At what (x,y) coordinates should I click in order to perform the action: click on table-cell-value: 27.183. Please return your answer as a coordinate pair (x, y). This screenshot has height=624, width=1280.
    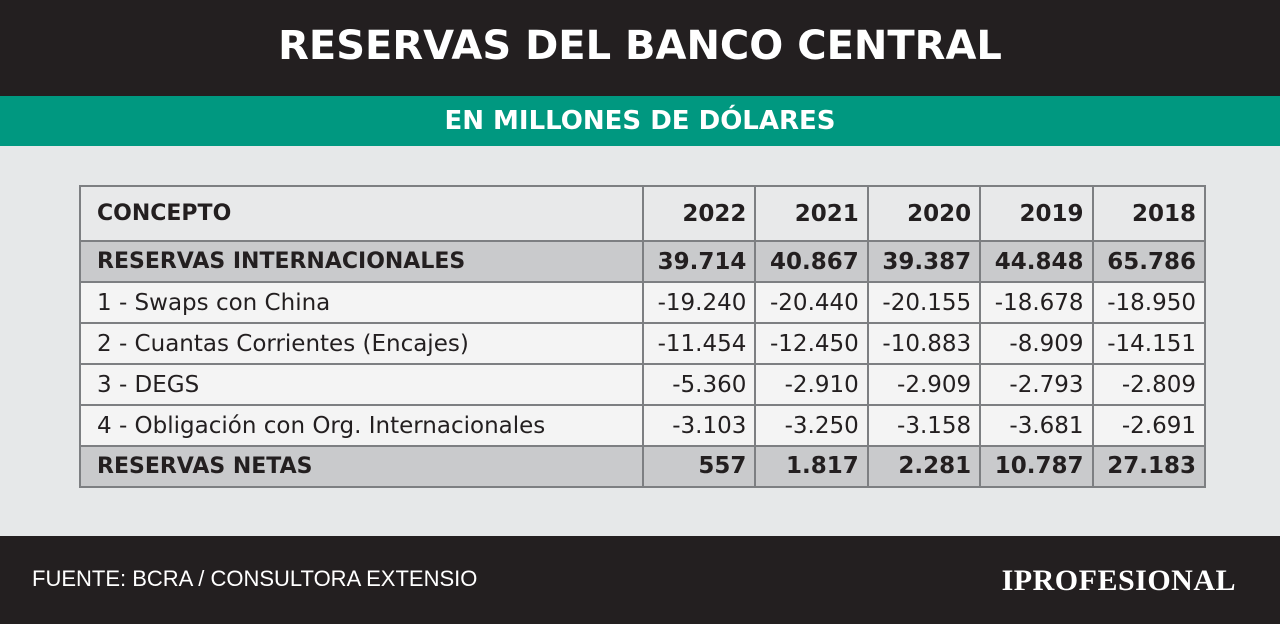
    Looking at the image, I should click on (1148, 466).